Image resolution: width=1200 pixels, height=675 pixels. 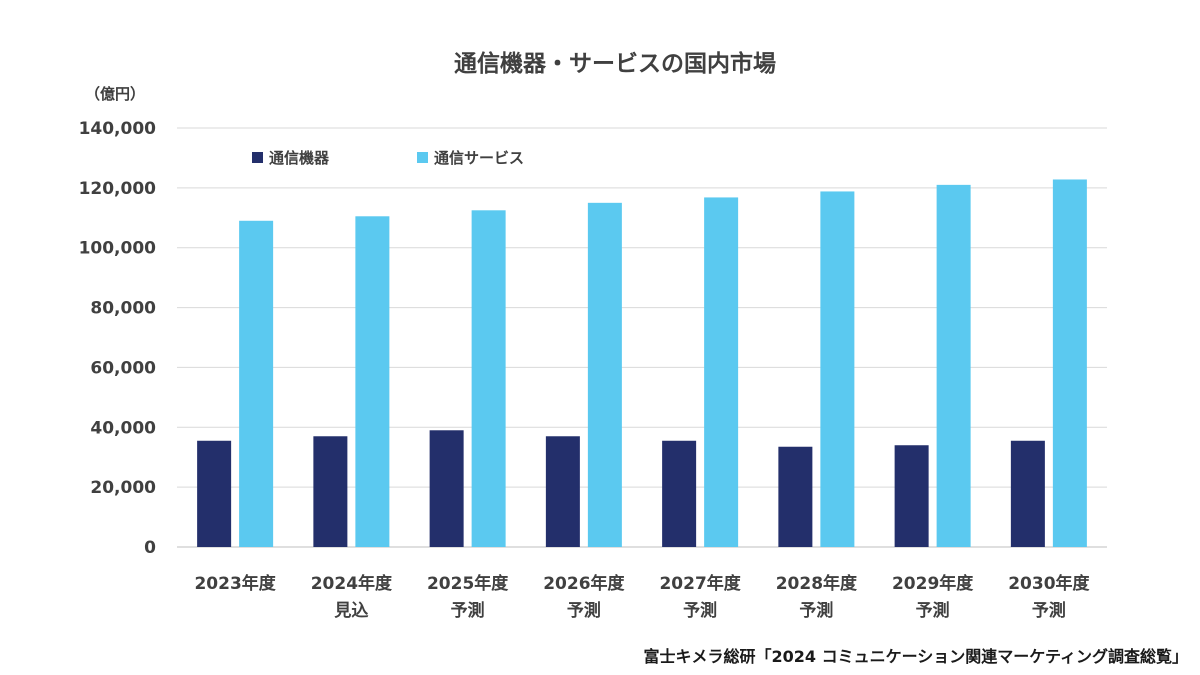 What do you see at coordinates (817, 583) in the screenshot?
I see `x-tick-label: 2028年度` at bounding box center [817, 583].